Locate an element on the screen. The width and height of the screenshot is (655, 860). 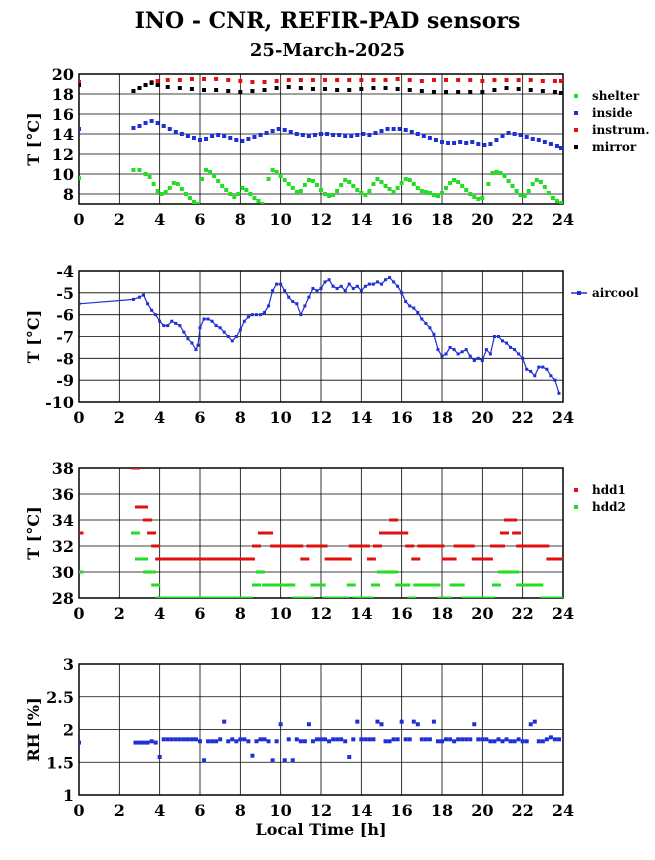
y-axis-label: T [°C] is located at coordinates (33, 336).